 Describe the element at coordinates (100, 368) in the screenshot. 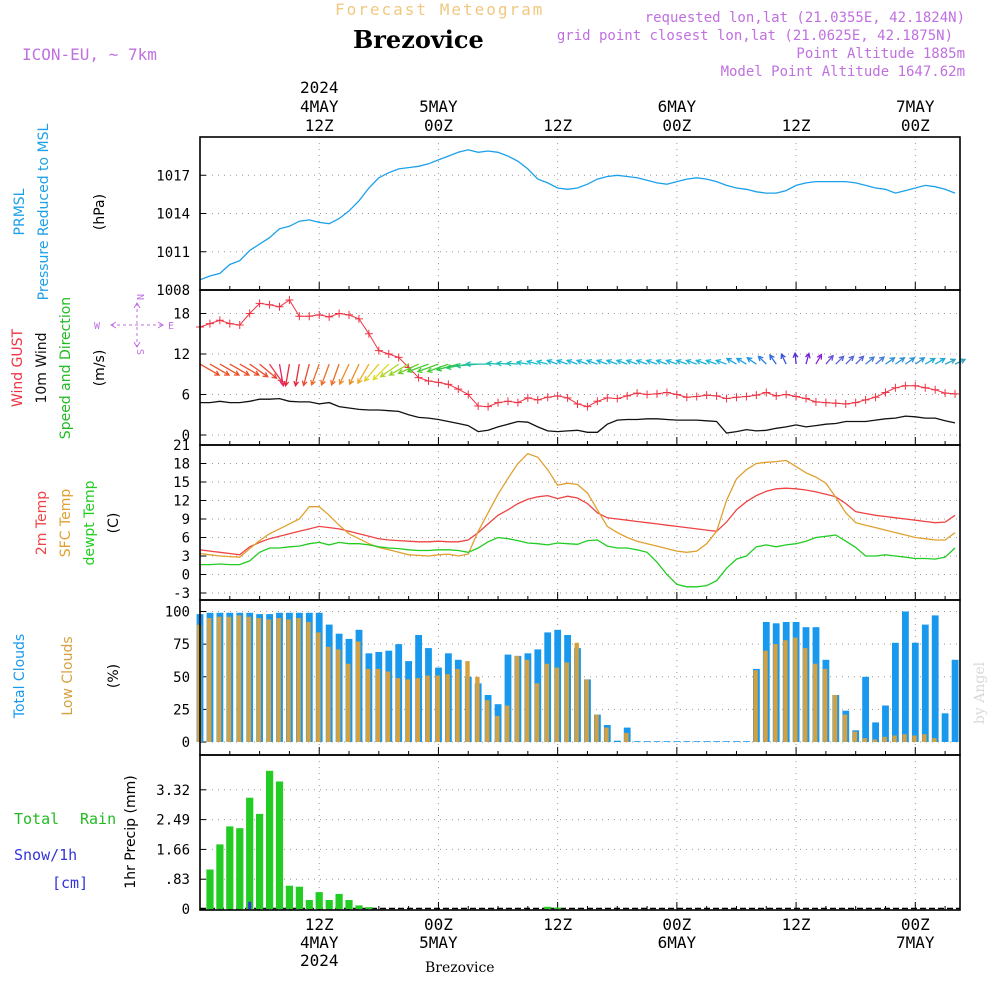

I see `wind-unit: (m/s)` at that location.